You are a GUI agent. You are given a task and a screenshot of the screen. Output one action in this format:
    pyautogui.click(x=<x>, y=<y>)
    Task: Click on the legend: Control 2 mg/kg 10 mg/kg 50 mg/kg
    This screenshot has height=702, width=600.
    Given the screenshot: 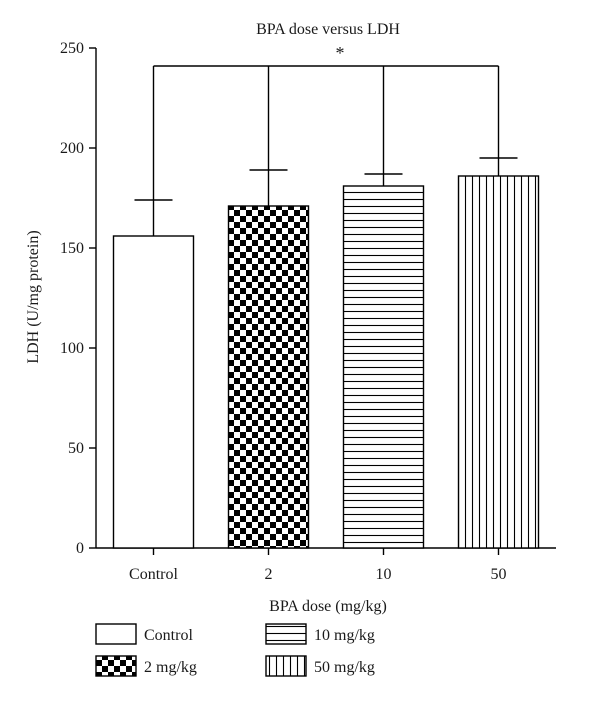 What is the action you would take?
    pyautogui.click(x=235, y=650)
    